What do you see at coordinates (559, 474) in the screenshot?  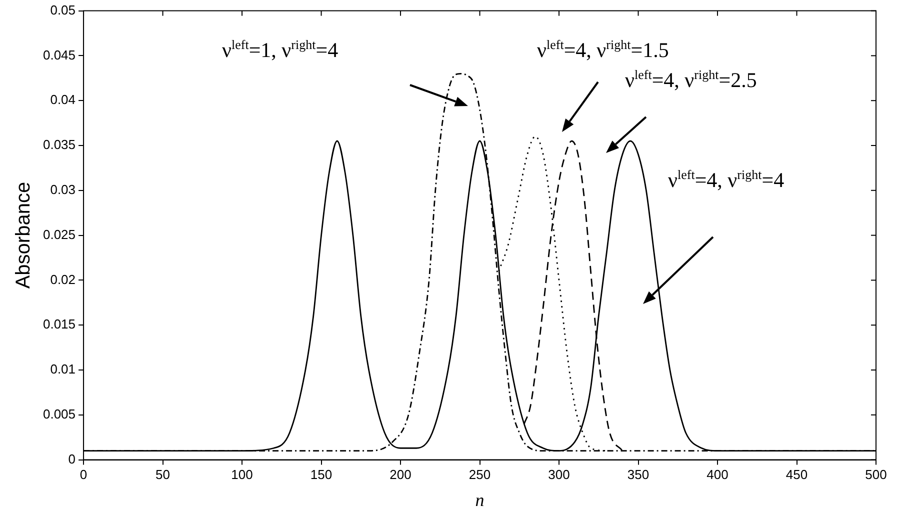 I see `x-tick-label: 300` at bounding box center [559, 474].